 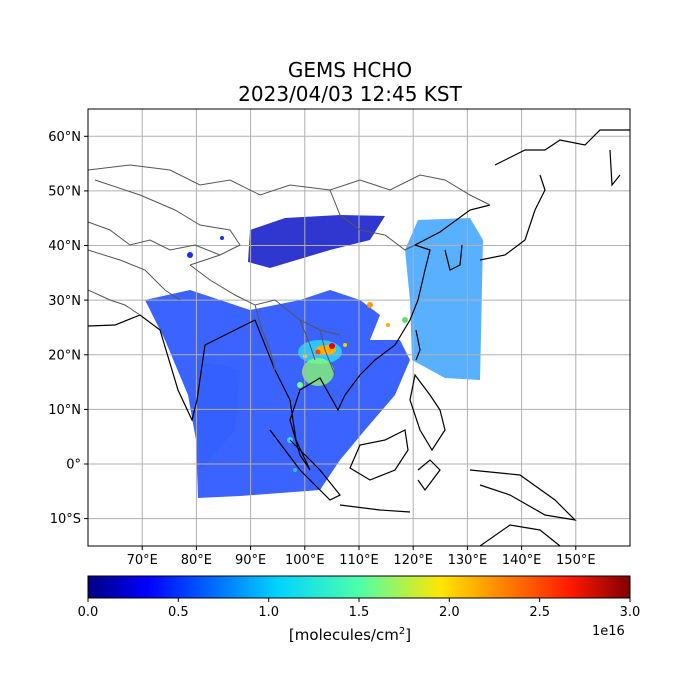 What do you see at coordinates (630, 612) in the screenshot?
I see `colorbar-tick-label: 3.0` at bounding box center [630, 612].